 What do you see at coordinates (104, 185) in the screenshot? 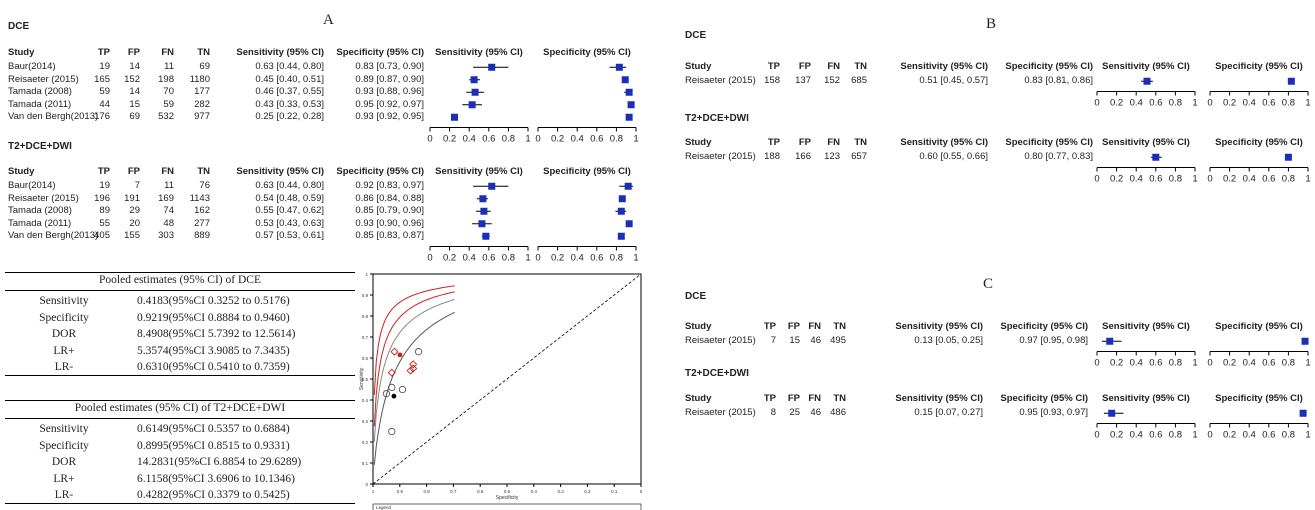
I see `cell-tp: 19` at bounding box center [104, 185].